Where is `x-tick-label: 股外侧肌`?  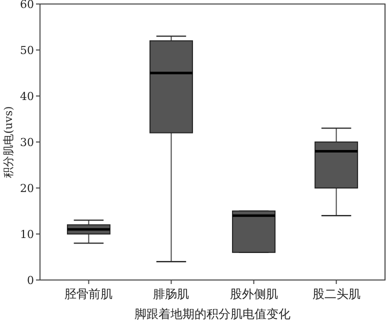
x-tick-label: 股外侧肌 is located at coordinates (254, 294).